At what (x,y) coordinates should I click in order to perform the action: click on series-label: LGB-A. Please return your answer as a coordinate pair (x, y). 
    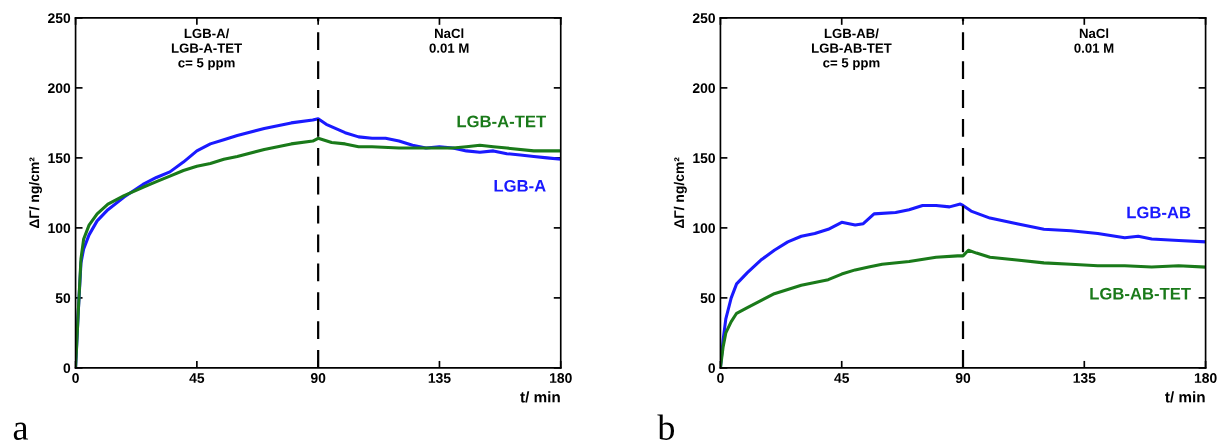
    Looking at the image, I should click on (520, 185).